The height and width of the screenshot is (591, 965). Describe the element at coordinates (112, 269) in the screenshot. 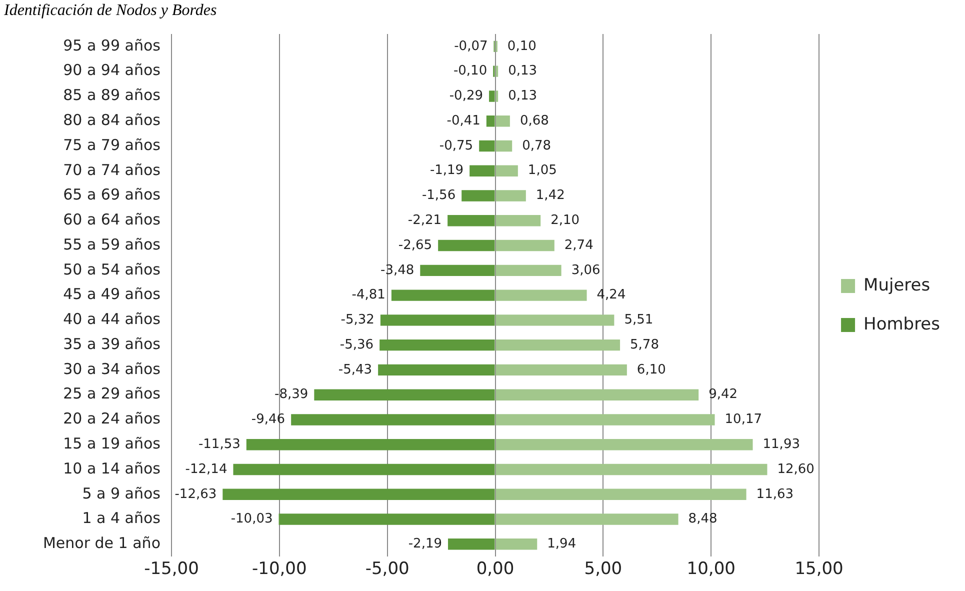

I see `y-tick-label: 50 a 54 años` at that location.